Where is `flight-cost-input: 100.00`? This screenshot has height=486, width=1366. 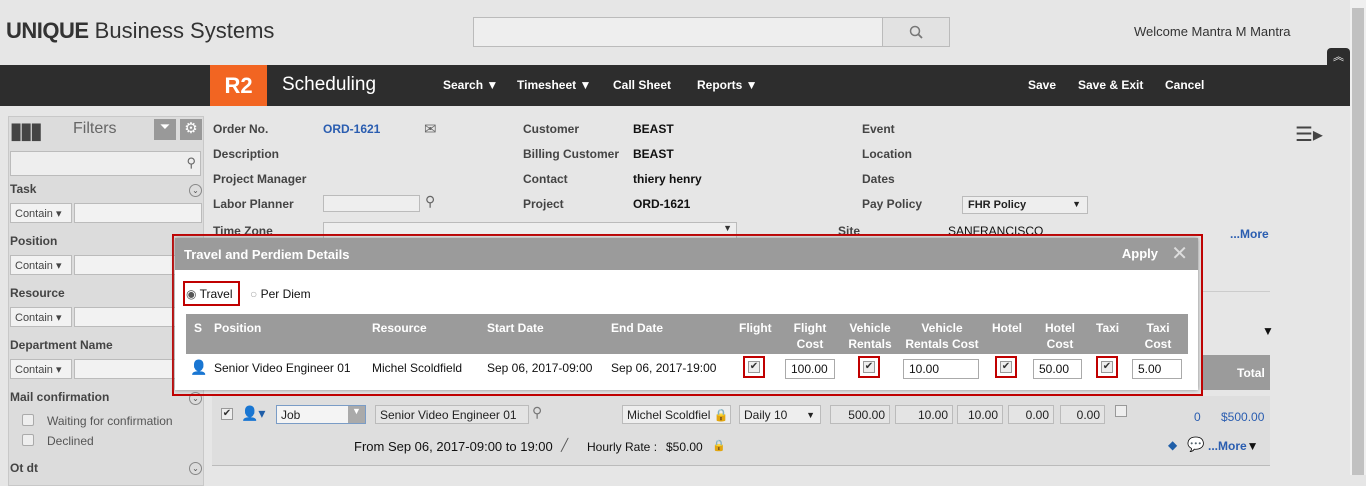 flight-cost-input: 100.00 is located at coordinates (810, 369).